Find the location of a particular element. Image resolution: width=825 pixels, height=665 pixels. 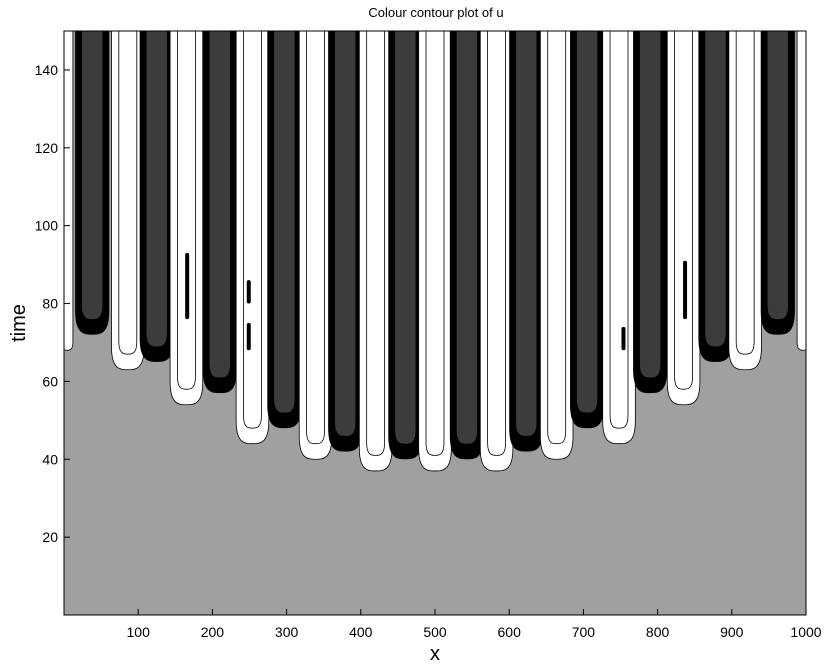

y-tick-label: 120 is located at coordinates (47, 148).